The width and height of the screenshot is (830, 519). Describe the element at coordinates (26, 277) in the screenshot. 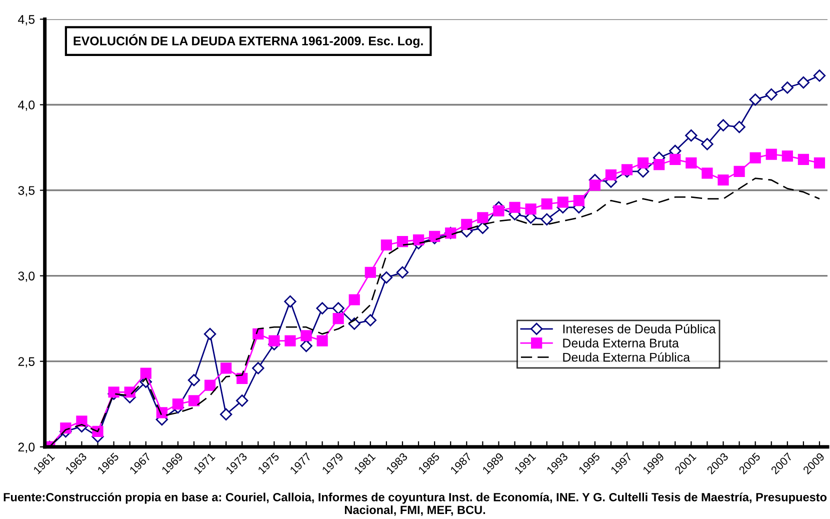

I see `y-tick-label: 3,0` at that location.